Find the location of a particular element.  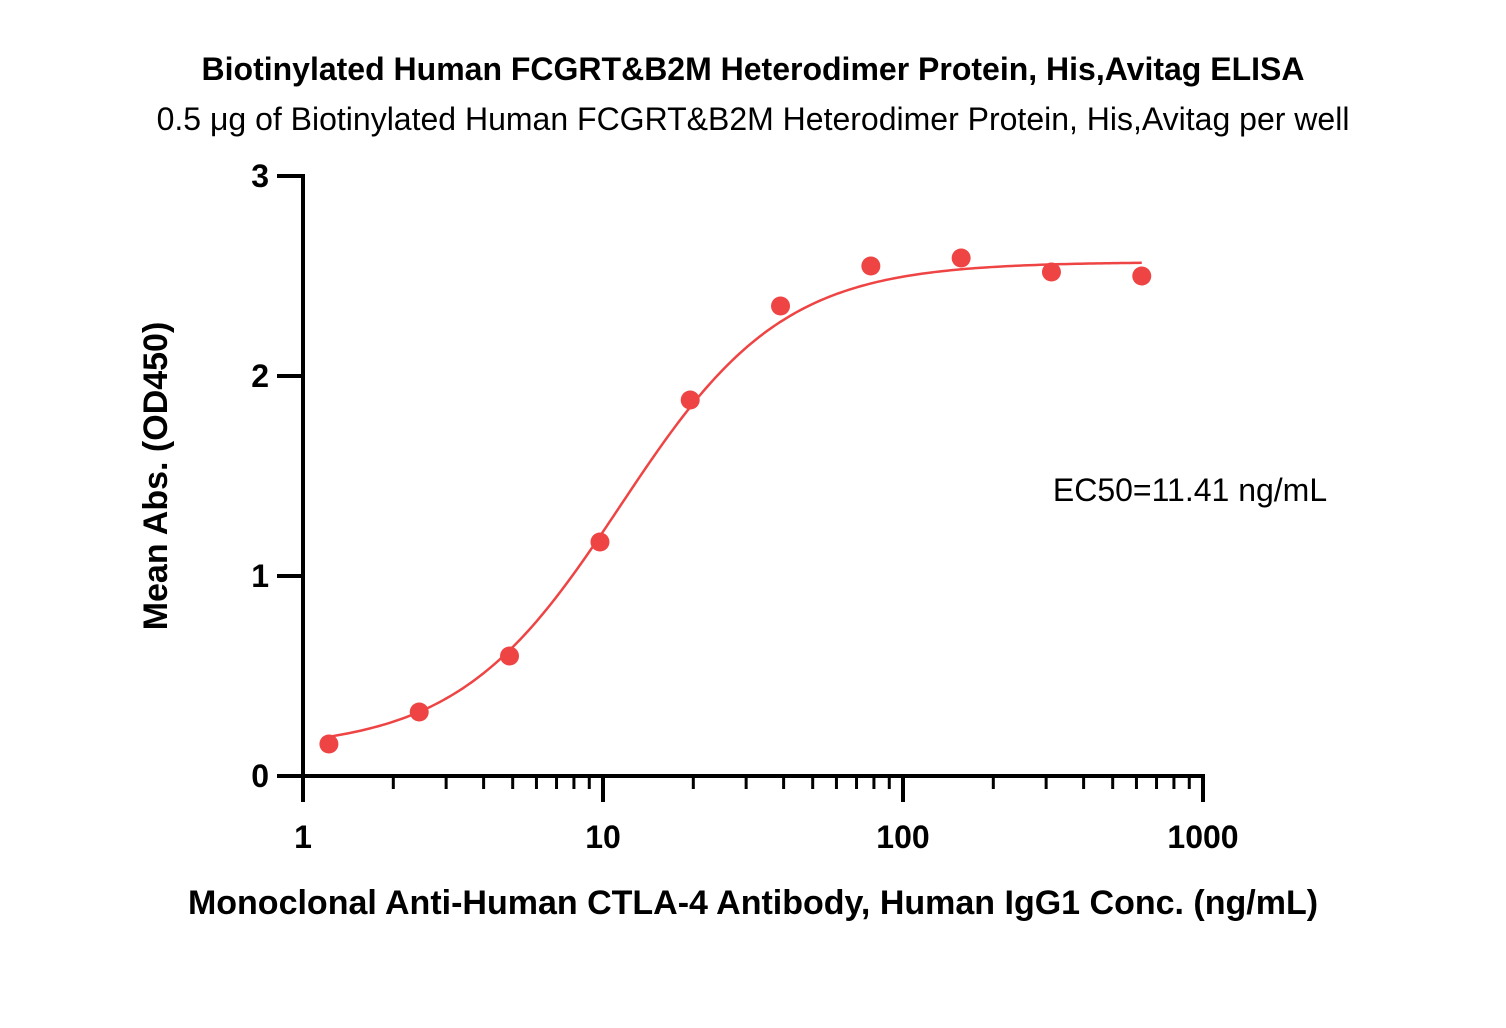

x-tick-label: 10 is located at coordinates (603, 837).